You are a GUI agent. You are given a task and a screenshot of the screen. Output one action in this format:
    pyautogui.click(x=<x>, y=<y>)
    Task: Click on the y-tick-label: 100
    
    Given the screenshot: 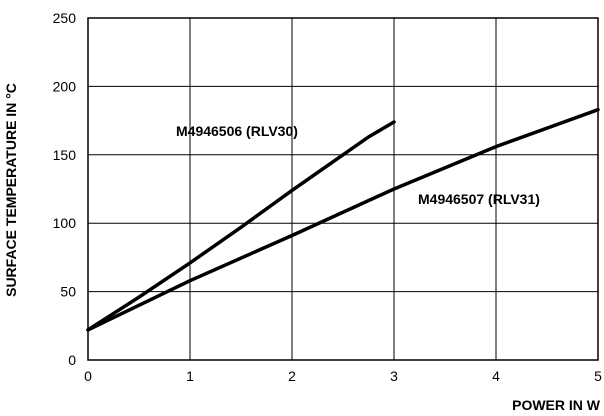 What is the action you would take?
    pyautogui.click(x=65, y=223)
    